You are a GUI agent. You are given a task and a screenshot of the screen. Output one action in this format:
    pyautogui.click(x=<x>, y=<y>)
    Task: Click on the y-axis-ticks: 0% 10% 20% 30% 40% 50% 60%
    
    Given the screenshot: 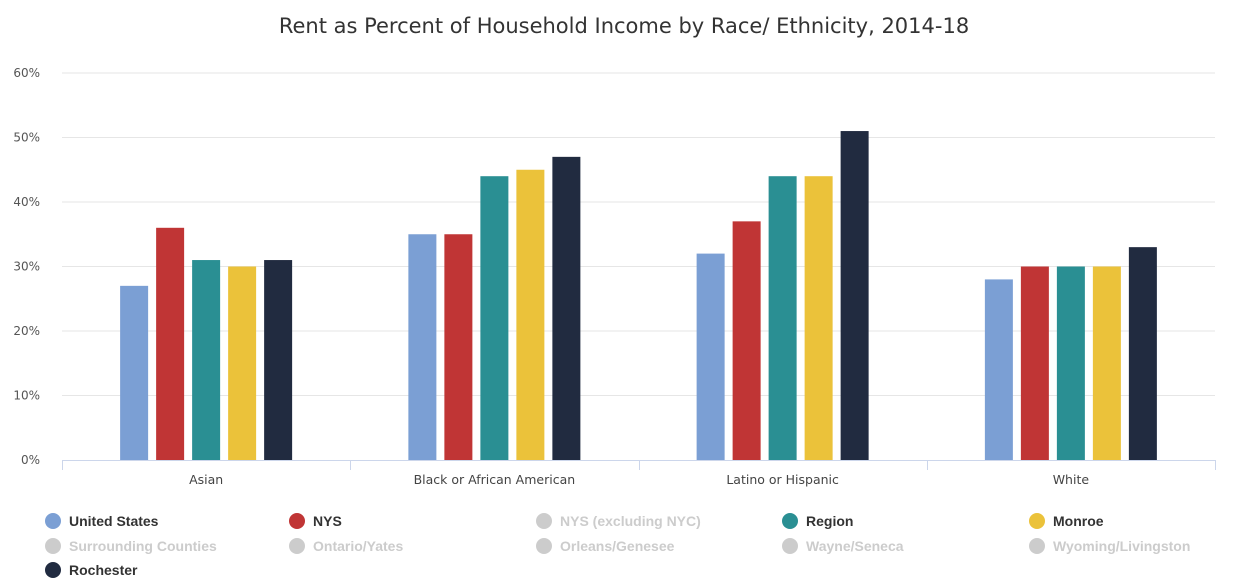 What is the action you would take?
    pyautogui.click(x=26, y=266)
    